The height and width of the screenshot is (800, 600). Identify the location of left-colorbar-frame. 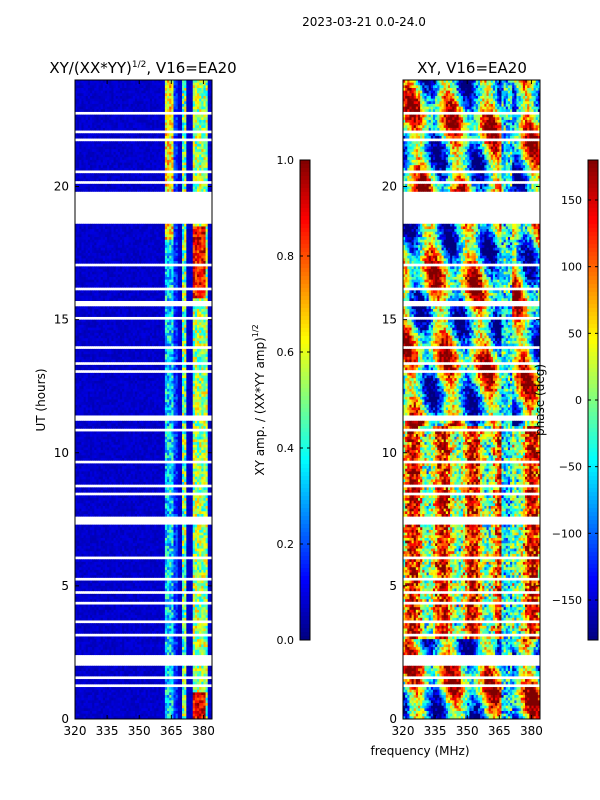
(305, 400).